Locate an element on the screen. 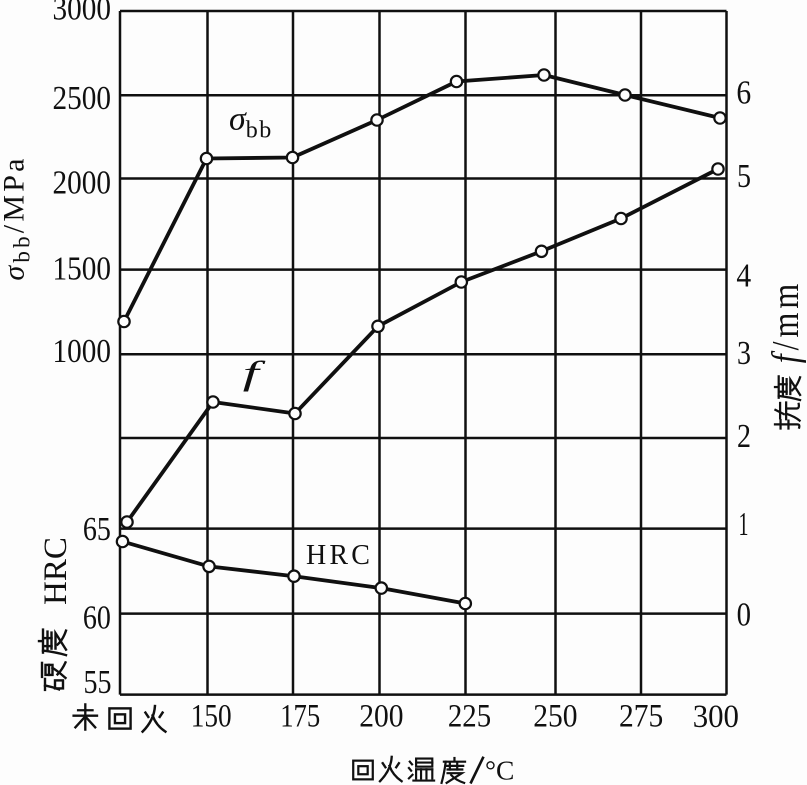  svg-text: 2 is located at coordinates (744, 436).